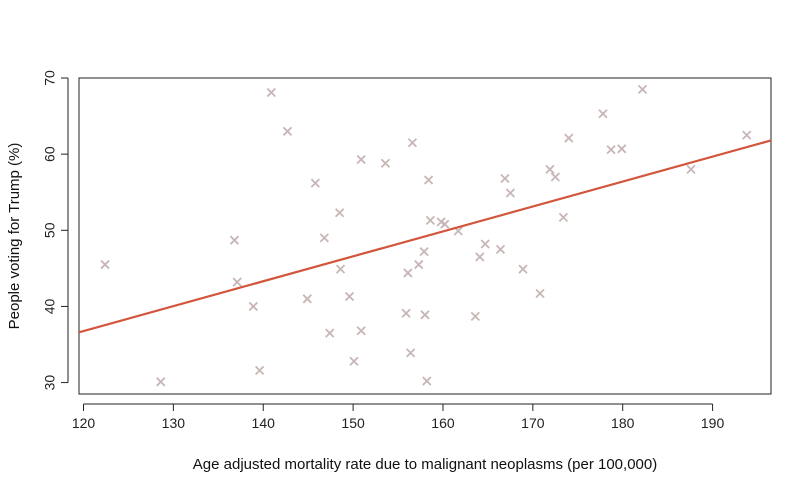 Image resolution: width=812 pixels, height=492 pixels. Describe the element at coordinates (353, 423) in the screenshot. I see `x-tick-label: 150` at that location.